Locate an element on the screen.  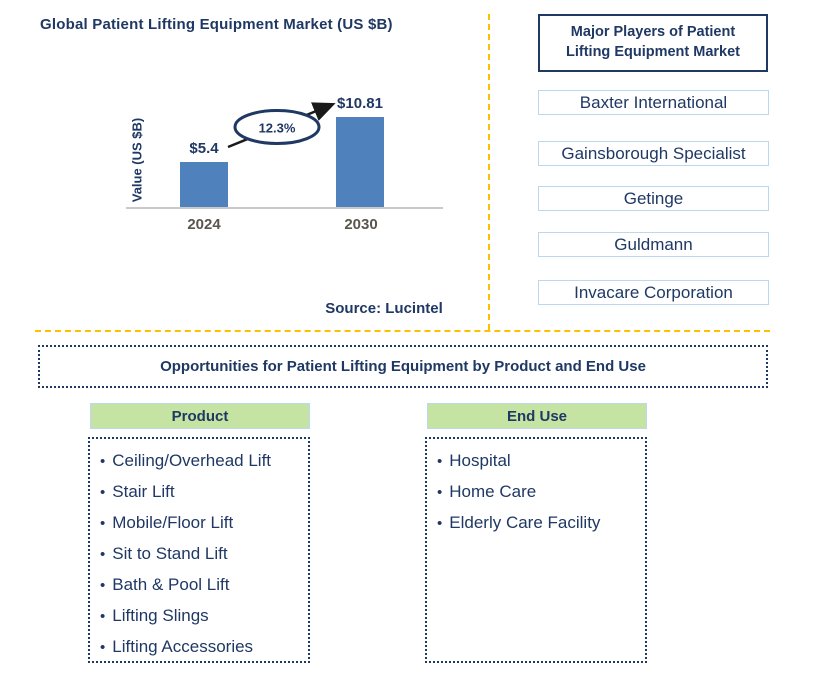
list-item: • Lifting Slings is located at coordinates (199, 616).